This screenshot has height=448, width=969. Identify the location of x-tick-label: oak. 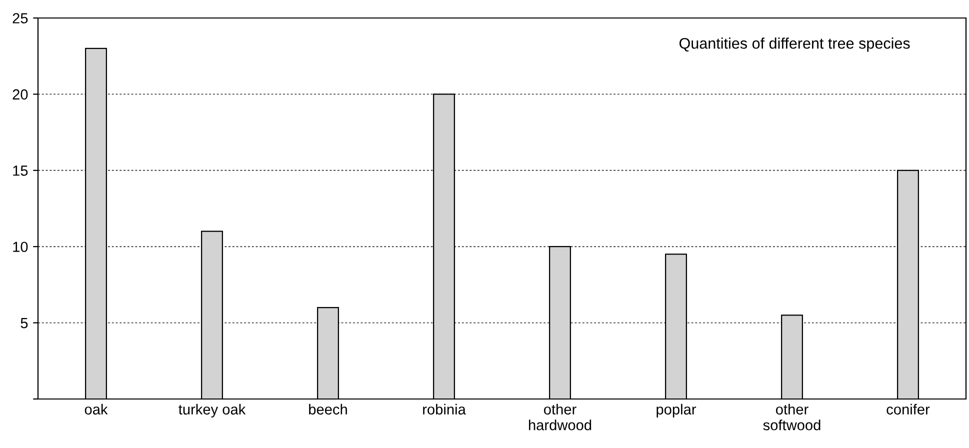
(96, 409).